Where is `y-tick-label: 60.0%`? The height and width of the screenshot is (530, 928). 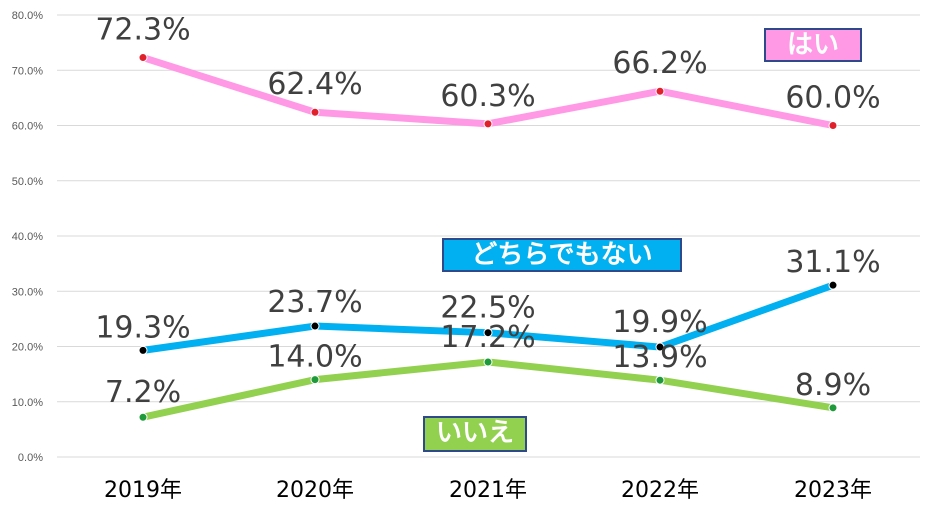 y-tick-label: 60.0% is located at coordinates (27, 127).